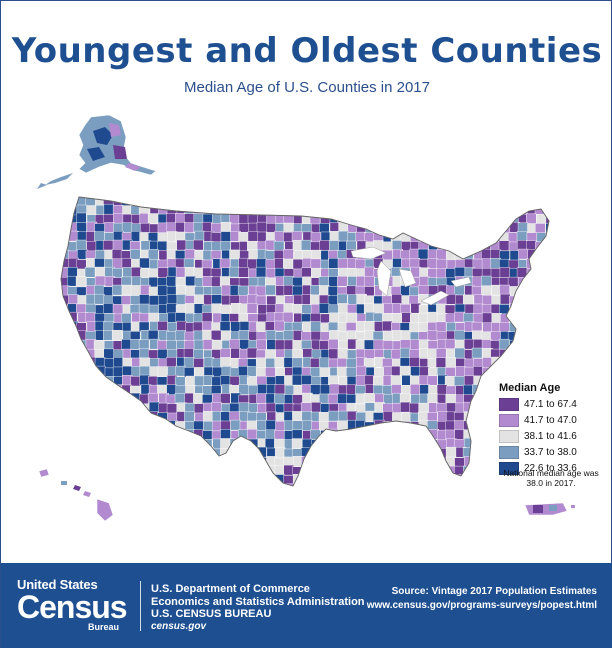 The height and width of the screenshot is (648, 612). I want to click on legend-item: 33.7 to 38.0, so click(553, 452).